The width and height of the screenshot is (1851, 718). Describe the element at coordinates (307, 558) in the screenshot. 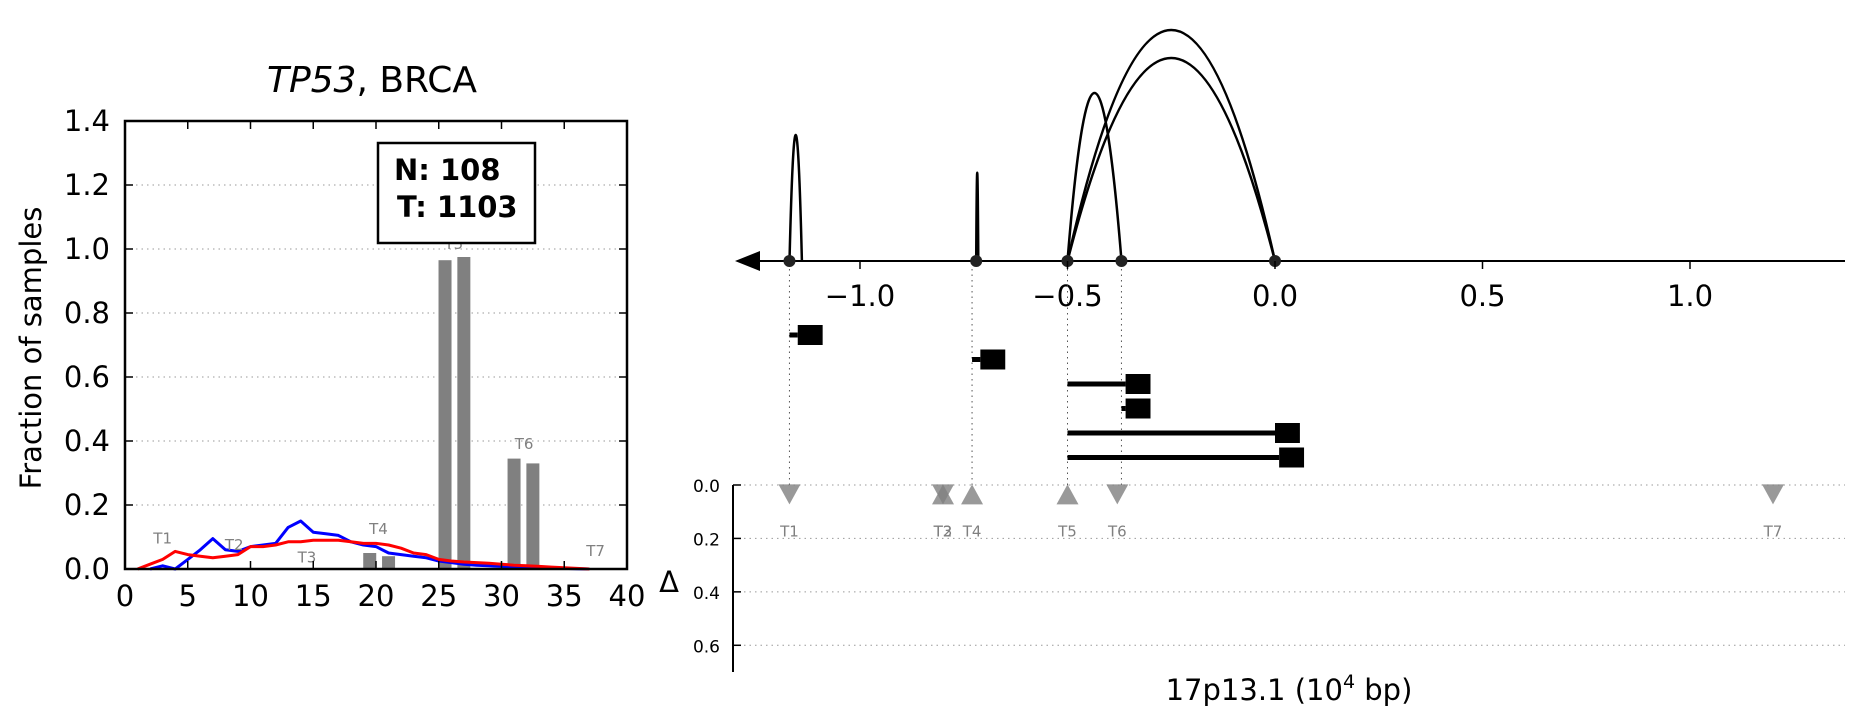

I see `transcript-label: T3` at that location.